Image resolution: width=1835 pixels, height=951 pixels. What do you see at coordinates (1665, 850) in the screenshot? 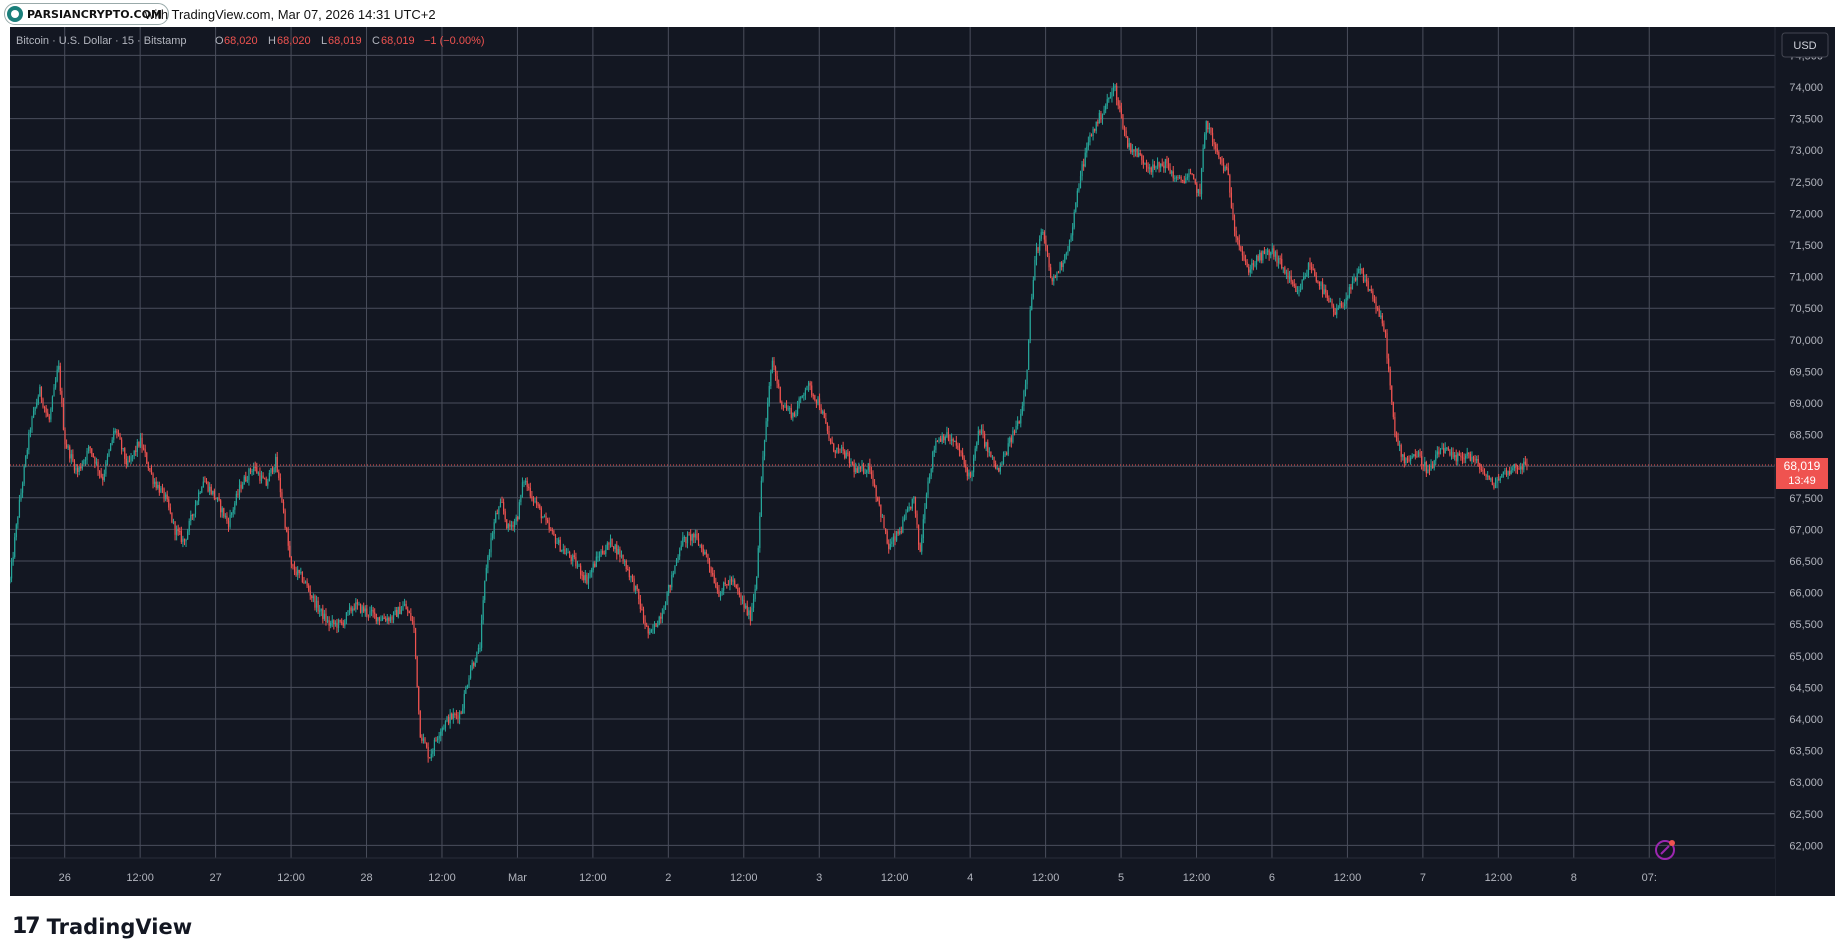
I see `replay-icon` at bounding box center [1665, 850].